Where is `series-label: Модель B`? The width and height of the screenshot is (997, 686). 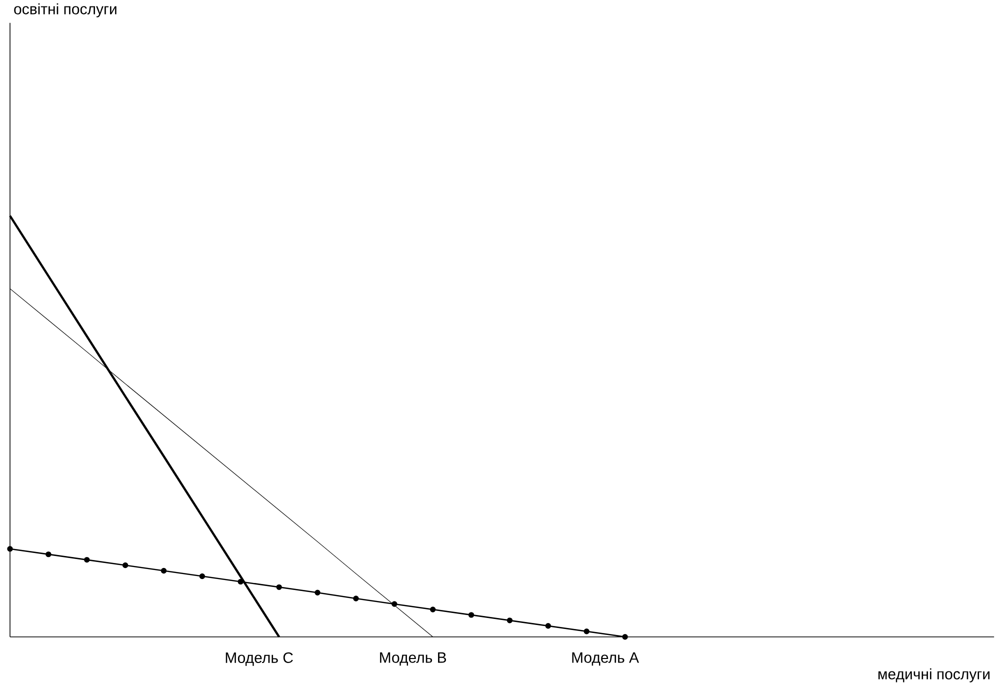 series-label: Модель B is located at coordinates (413, 659).